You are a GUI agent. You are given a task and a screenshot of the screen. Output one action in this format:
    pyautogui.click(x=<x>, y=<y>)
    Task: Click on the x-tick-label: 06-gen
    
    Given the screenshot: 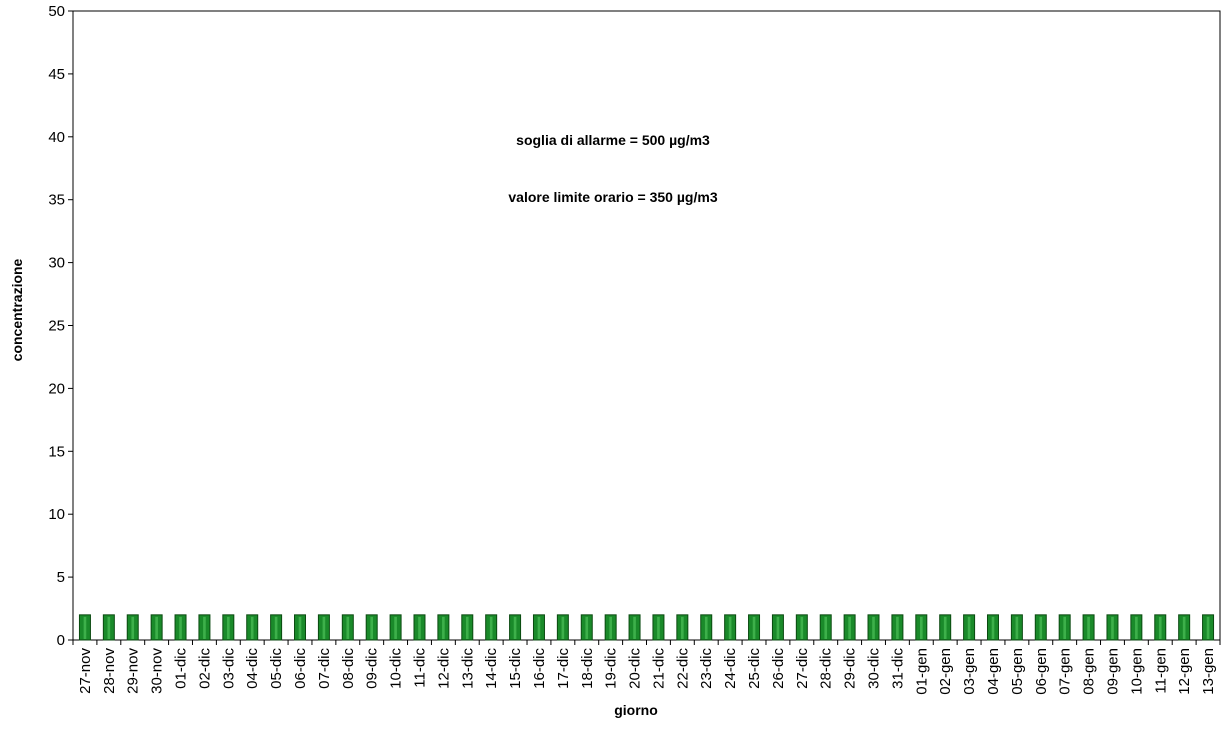 What is the action you would take?
    pyautogui.click(x=1041, y=671)
    